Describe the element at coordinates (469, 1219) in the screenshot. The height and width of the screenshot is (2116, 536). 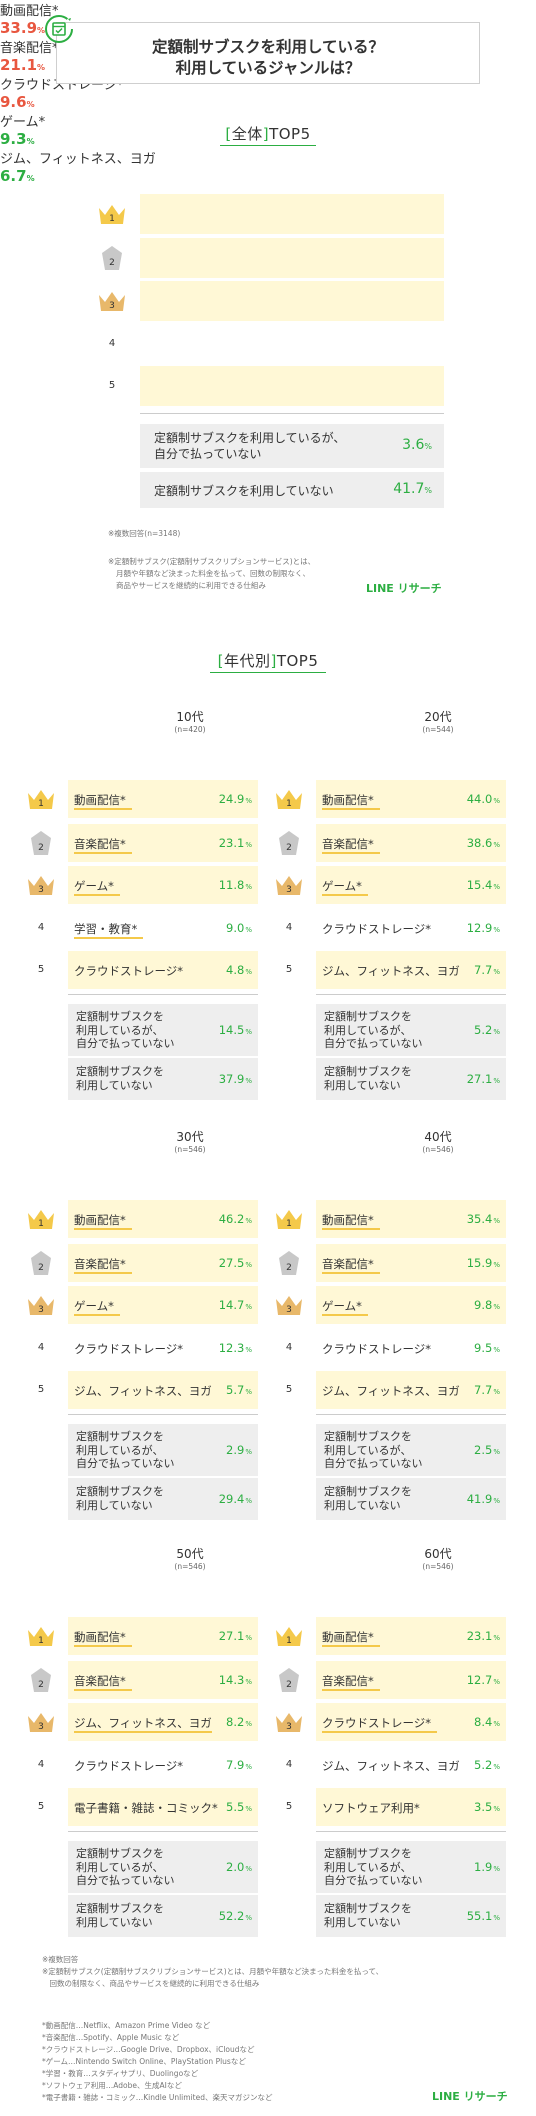
I see `rank-value: 35.4%` at that location.